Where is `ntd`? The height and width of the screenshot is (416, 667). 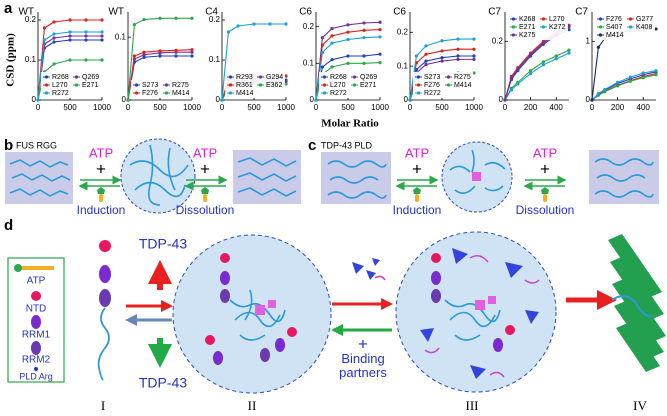 ntd is located at coordinates (105, 246).